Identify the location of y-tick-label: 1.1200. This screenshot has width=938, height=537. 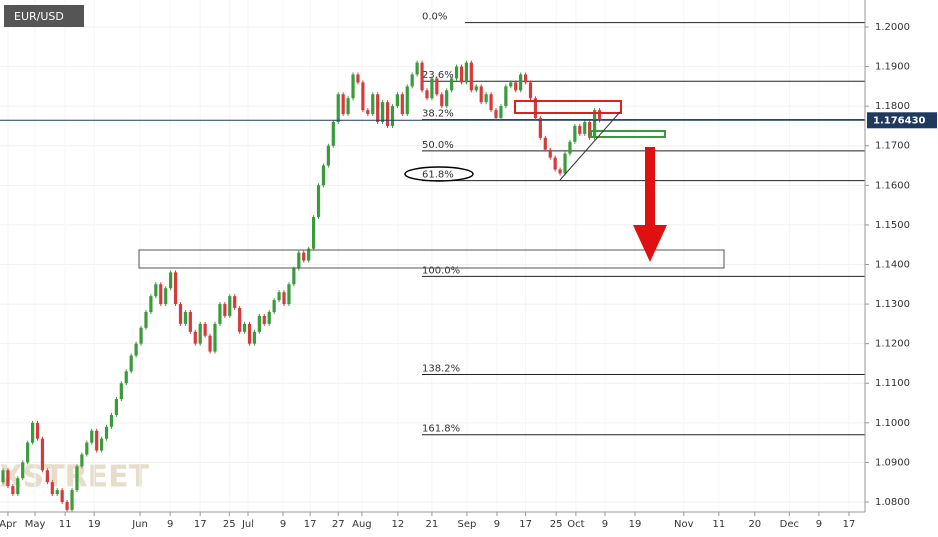
(892, 344).